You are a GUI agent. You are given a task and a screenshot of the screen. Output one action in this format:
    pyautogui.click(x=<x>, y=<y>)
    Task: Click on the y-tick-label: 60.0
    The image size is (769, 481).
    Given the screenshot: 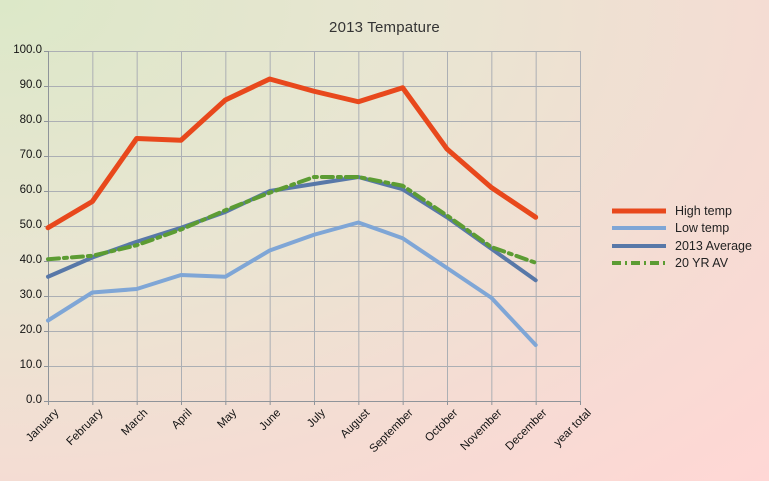 What is the action you would take?
    pyautogui.click(x=30, y=190)
    